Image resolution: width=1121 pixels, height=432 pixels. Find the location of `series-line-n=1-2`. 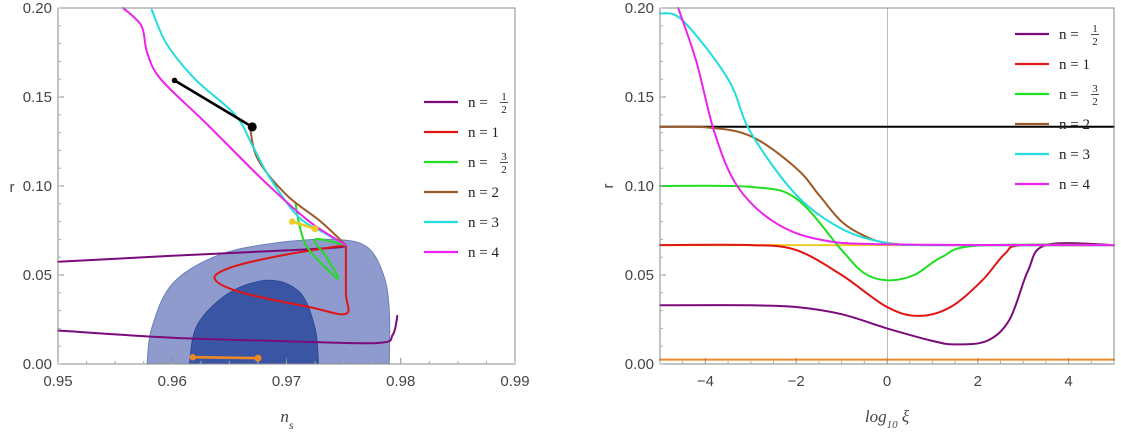

series-line-n=1-2 is located at coordinates (887, 294).